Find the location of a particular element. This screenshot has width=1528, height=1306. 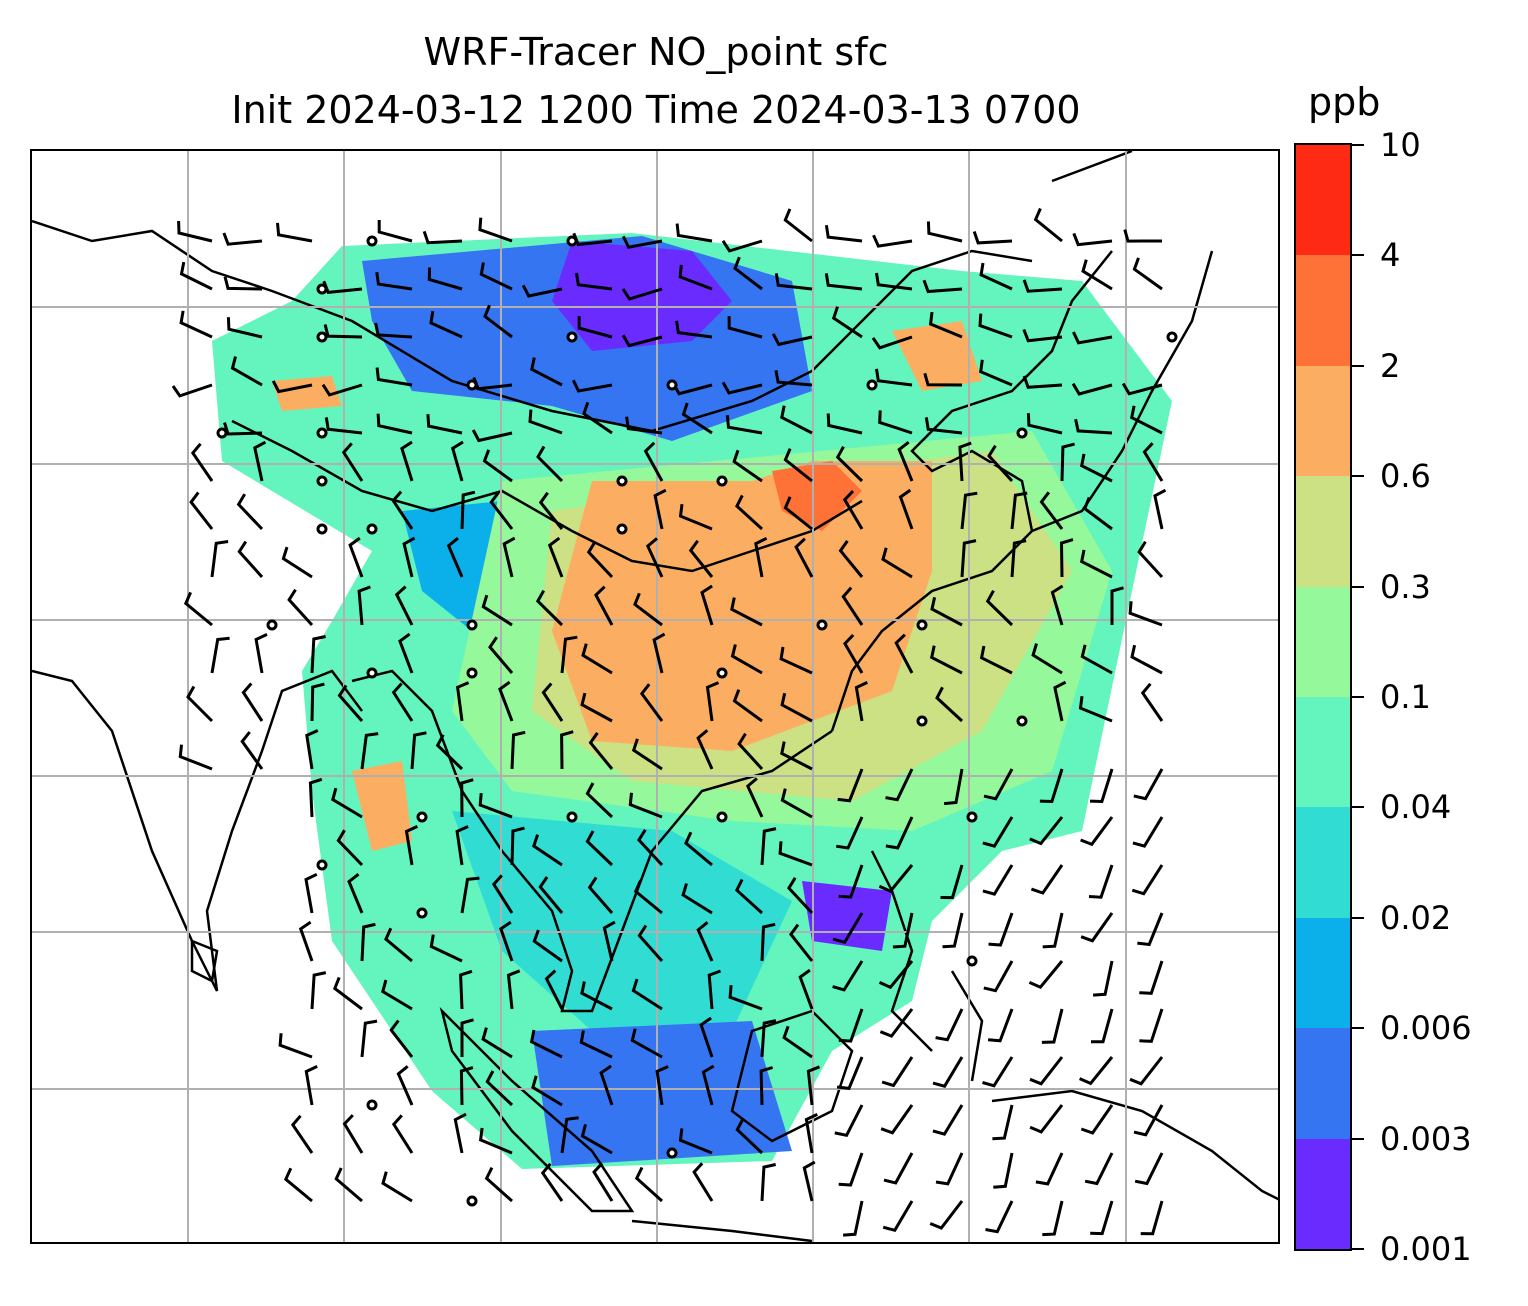

colorbar-tick-label: 0.1 is located at coordinates (1405, 697).